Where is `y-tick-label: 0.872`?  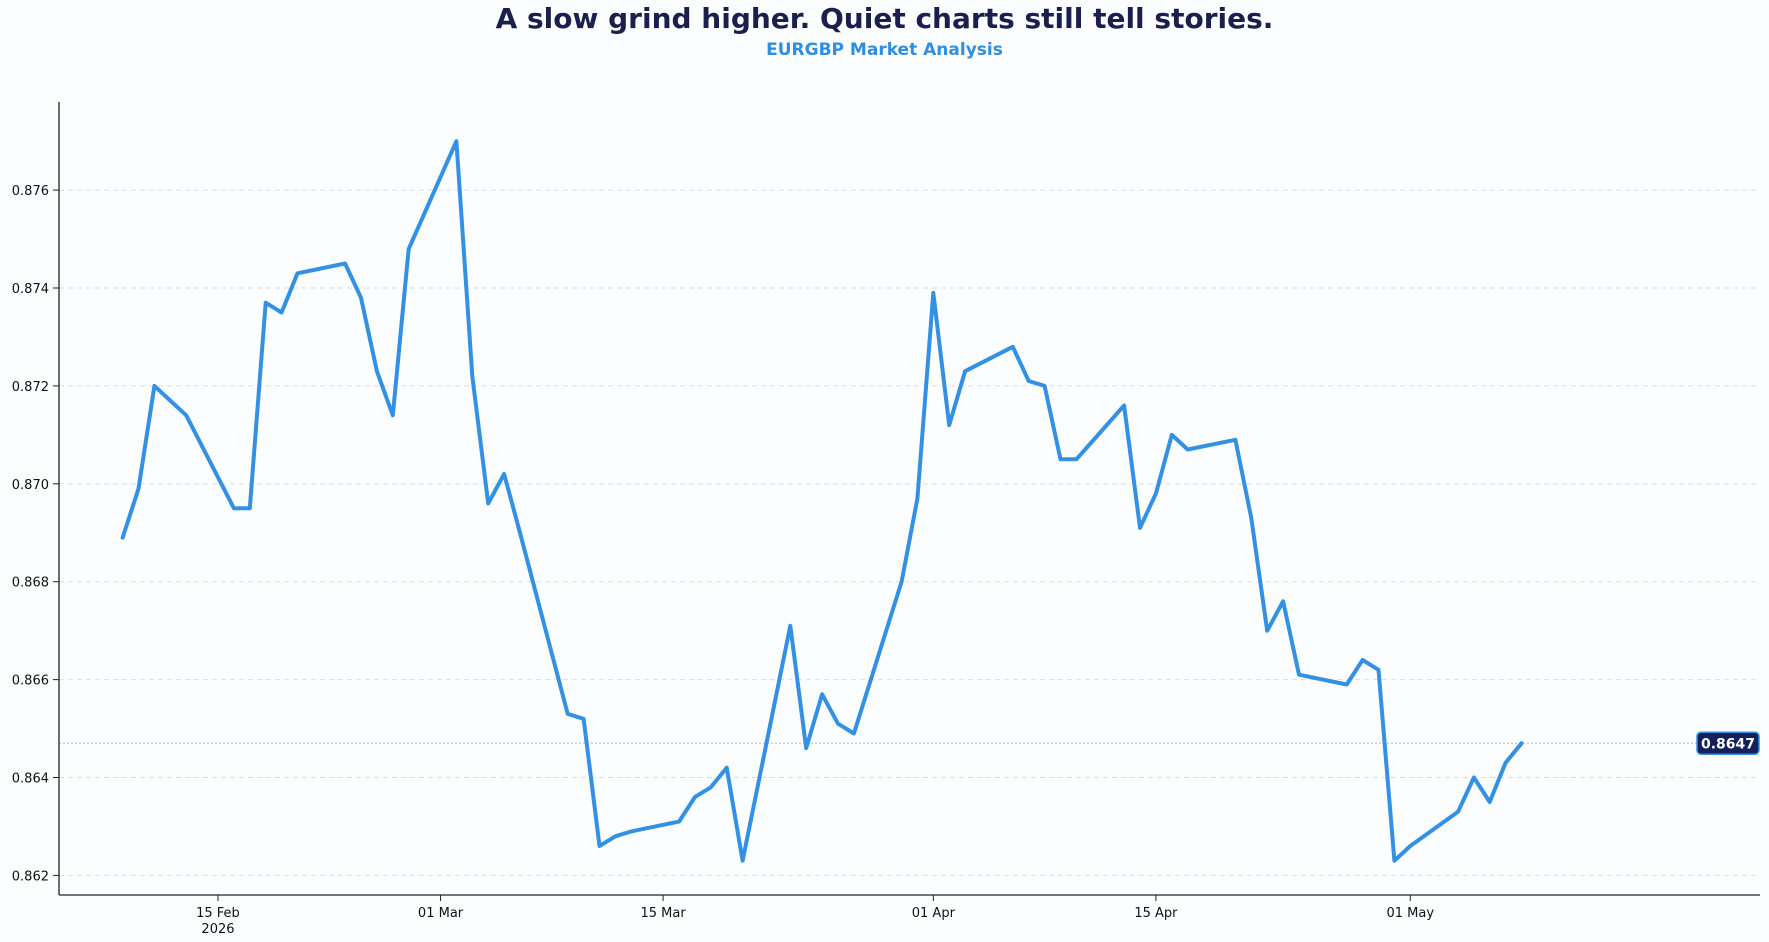
y-tick-label: 0.872 is located at coordinates (30, 387).